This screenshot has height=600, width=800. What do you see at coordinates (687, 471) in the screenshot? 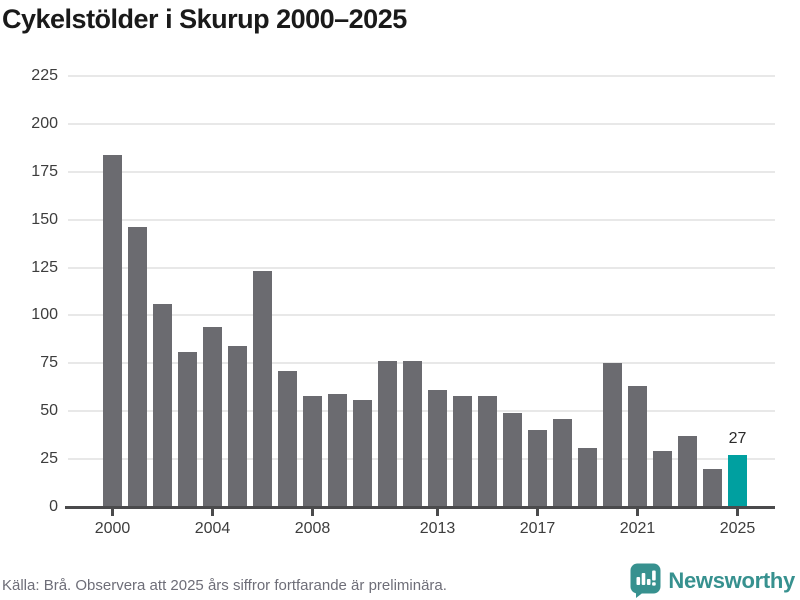
I see `bar-2023` at bounding box center [687, 471].